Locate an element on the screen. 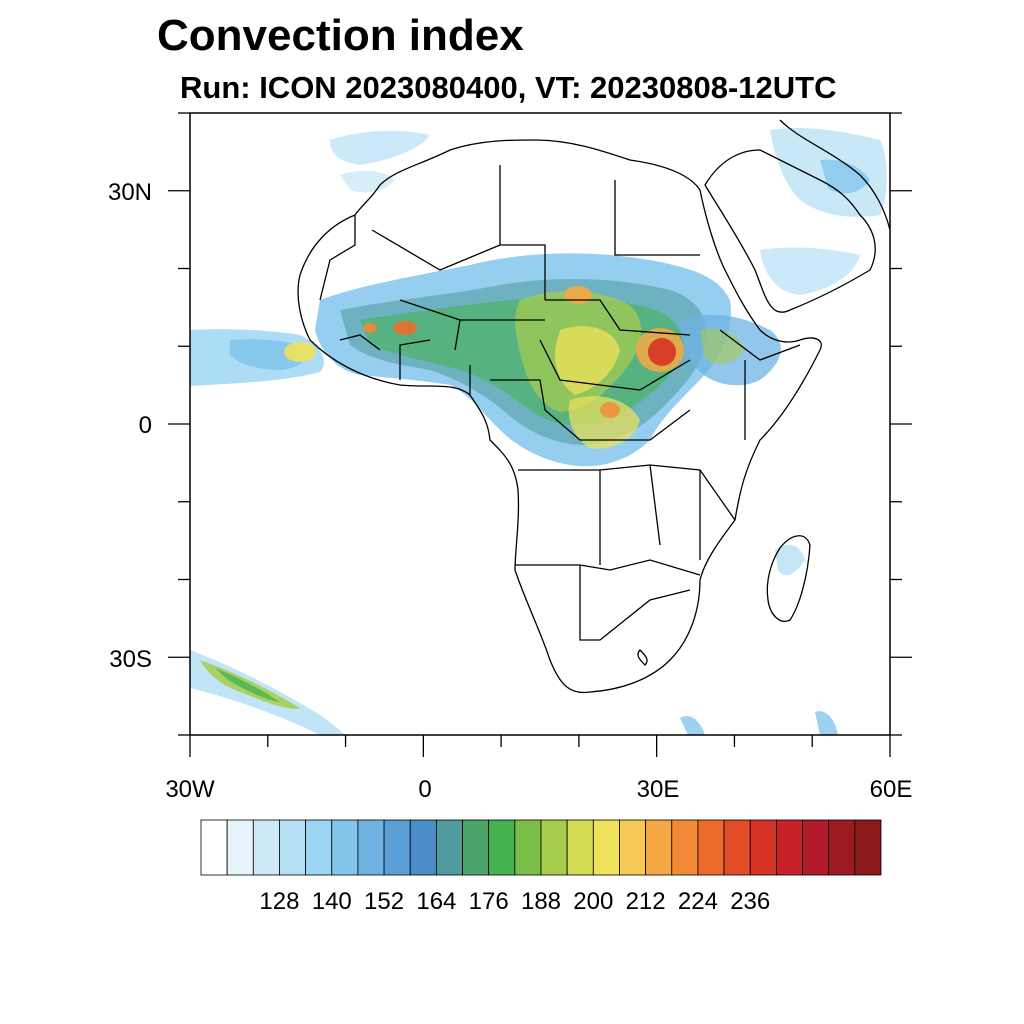 The height and width of the screenshot is (1024, 1024). colorbar-tick-label: 152 is located at coordinates (384, 901).